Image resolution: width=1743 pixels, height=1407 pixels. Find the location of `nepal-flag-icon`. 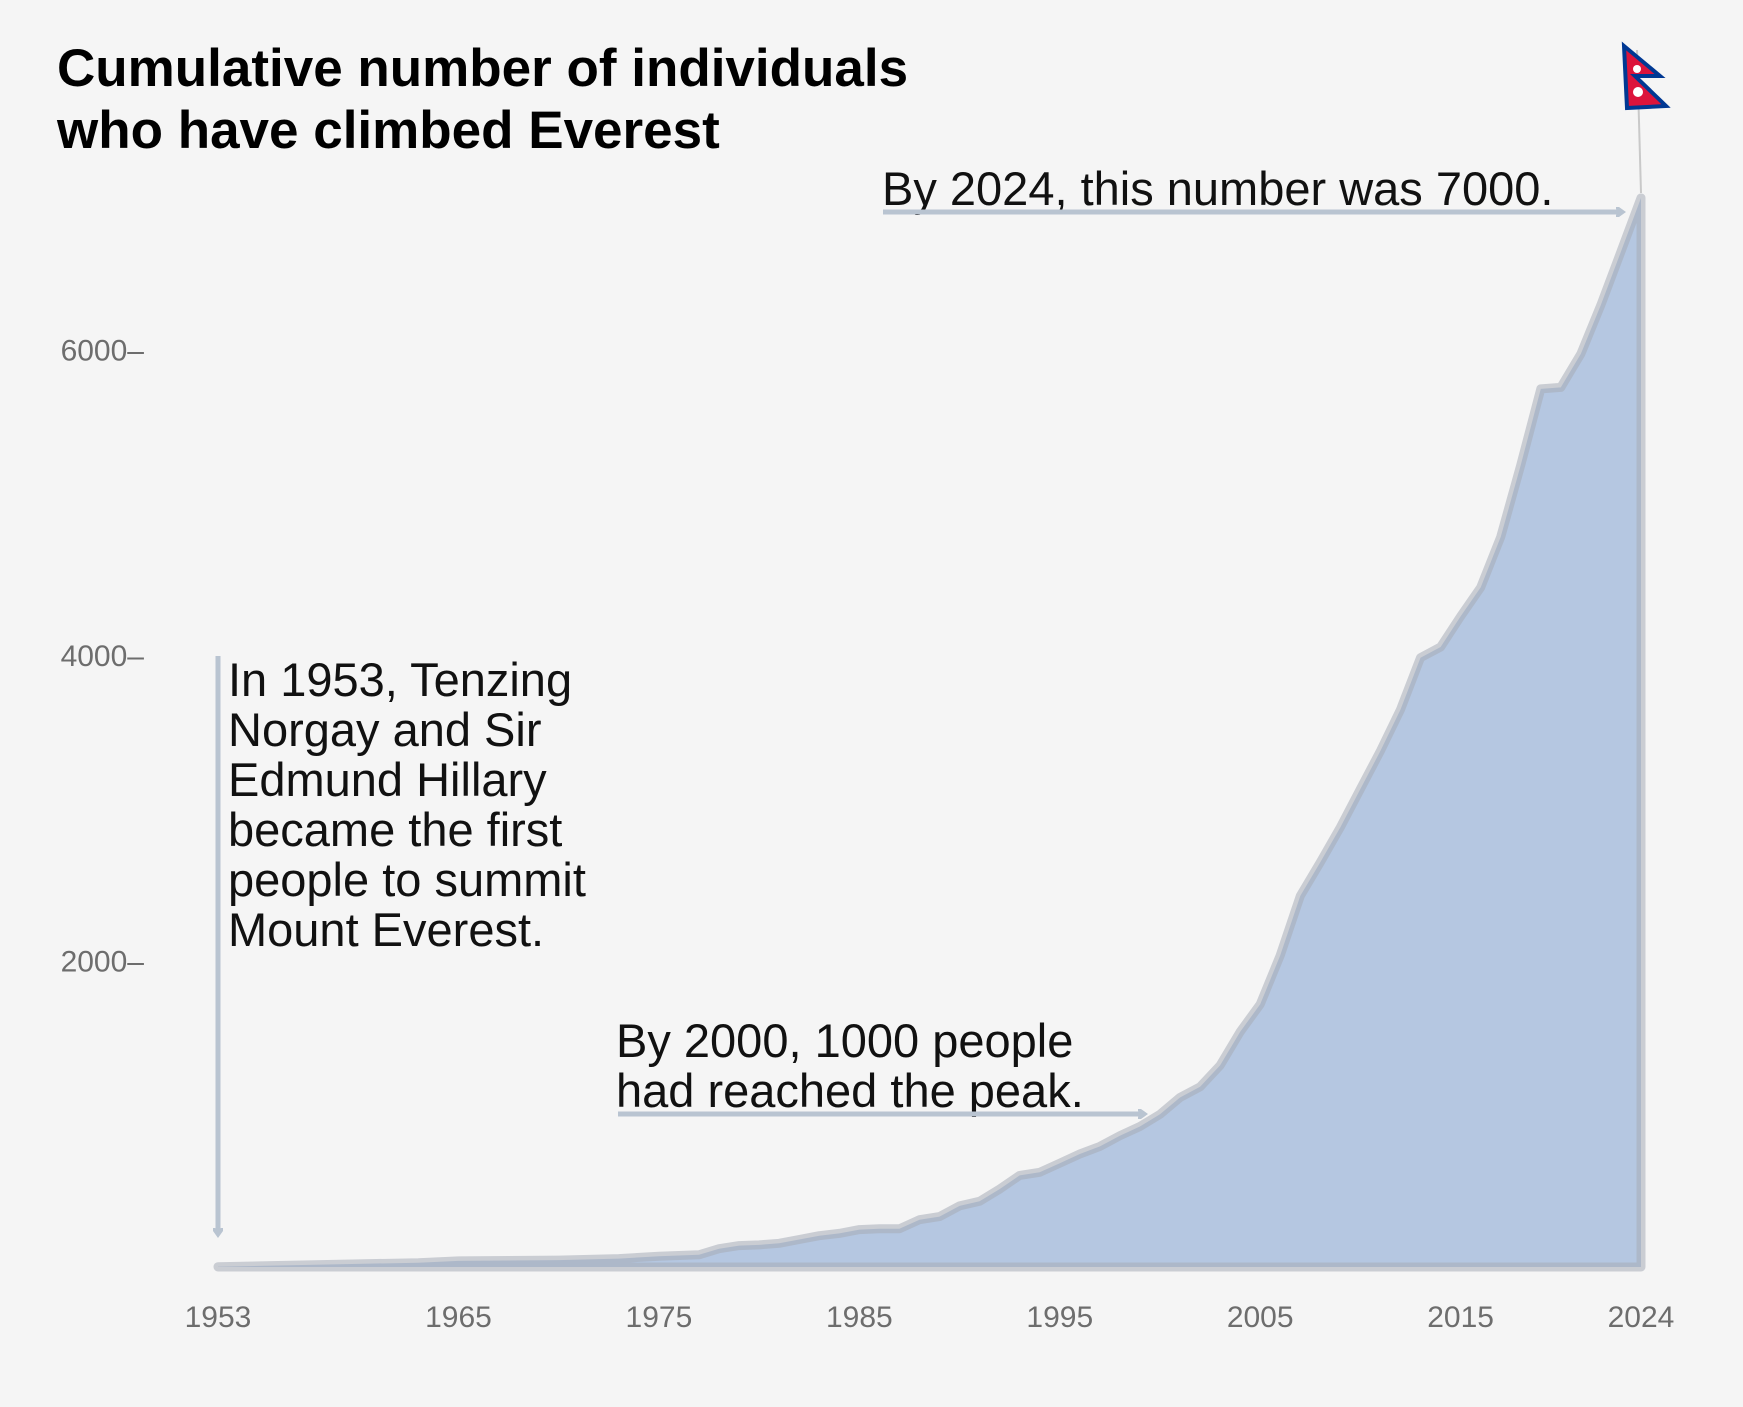

nepal-flag-icon is located at coordinates (1646, 117).